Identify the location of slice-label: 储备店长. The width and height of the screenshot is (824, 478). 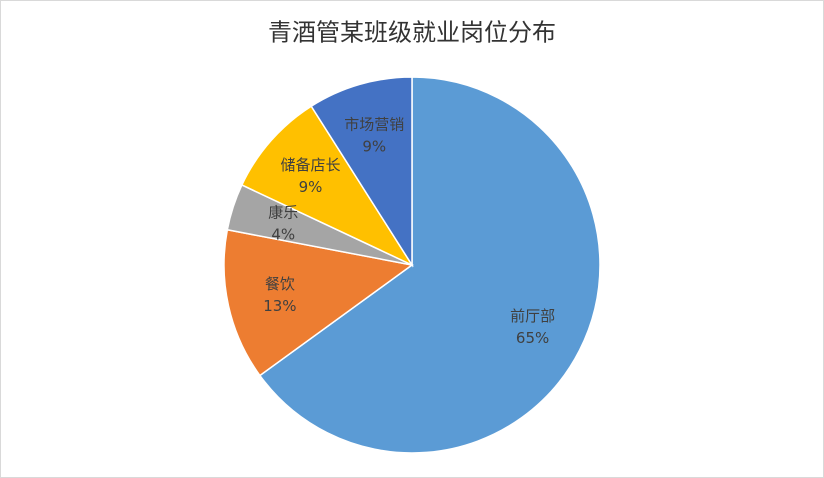
(310, 165).